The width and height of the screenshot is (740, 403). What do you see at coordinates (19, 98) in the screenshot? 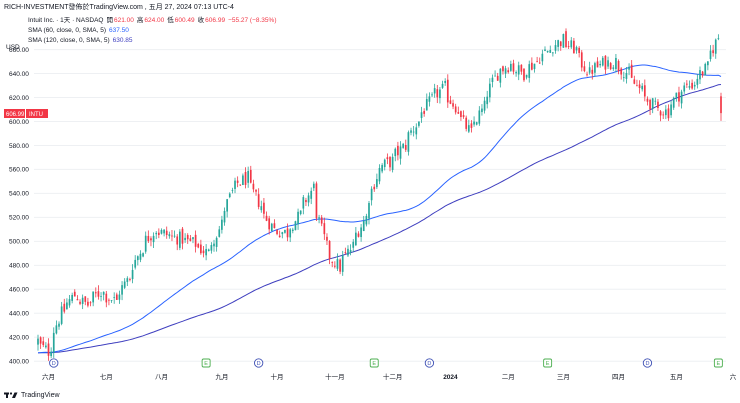
I see `y-tick-label: 620.00` at bounding box center [19, 98].